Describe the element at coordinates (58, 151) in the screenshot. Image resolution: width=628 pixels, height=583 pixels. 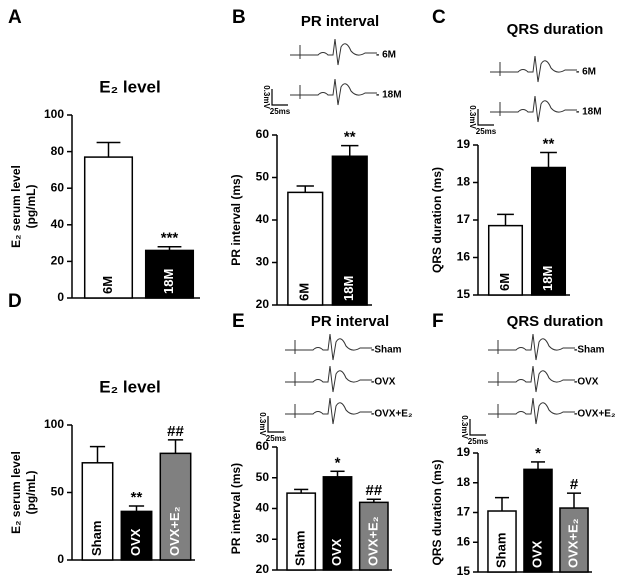
I see `y-tick-label: 80` at that location.